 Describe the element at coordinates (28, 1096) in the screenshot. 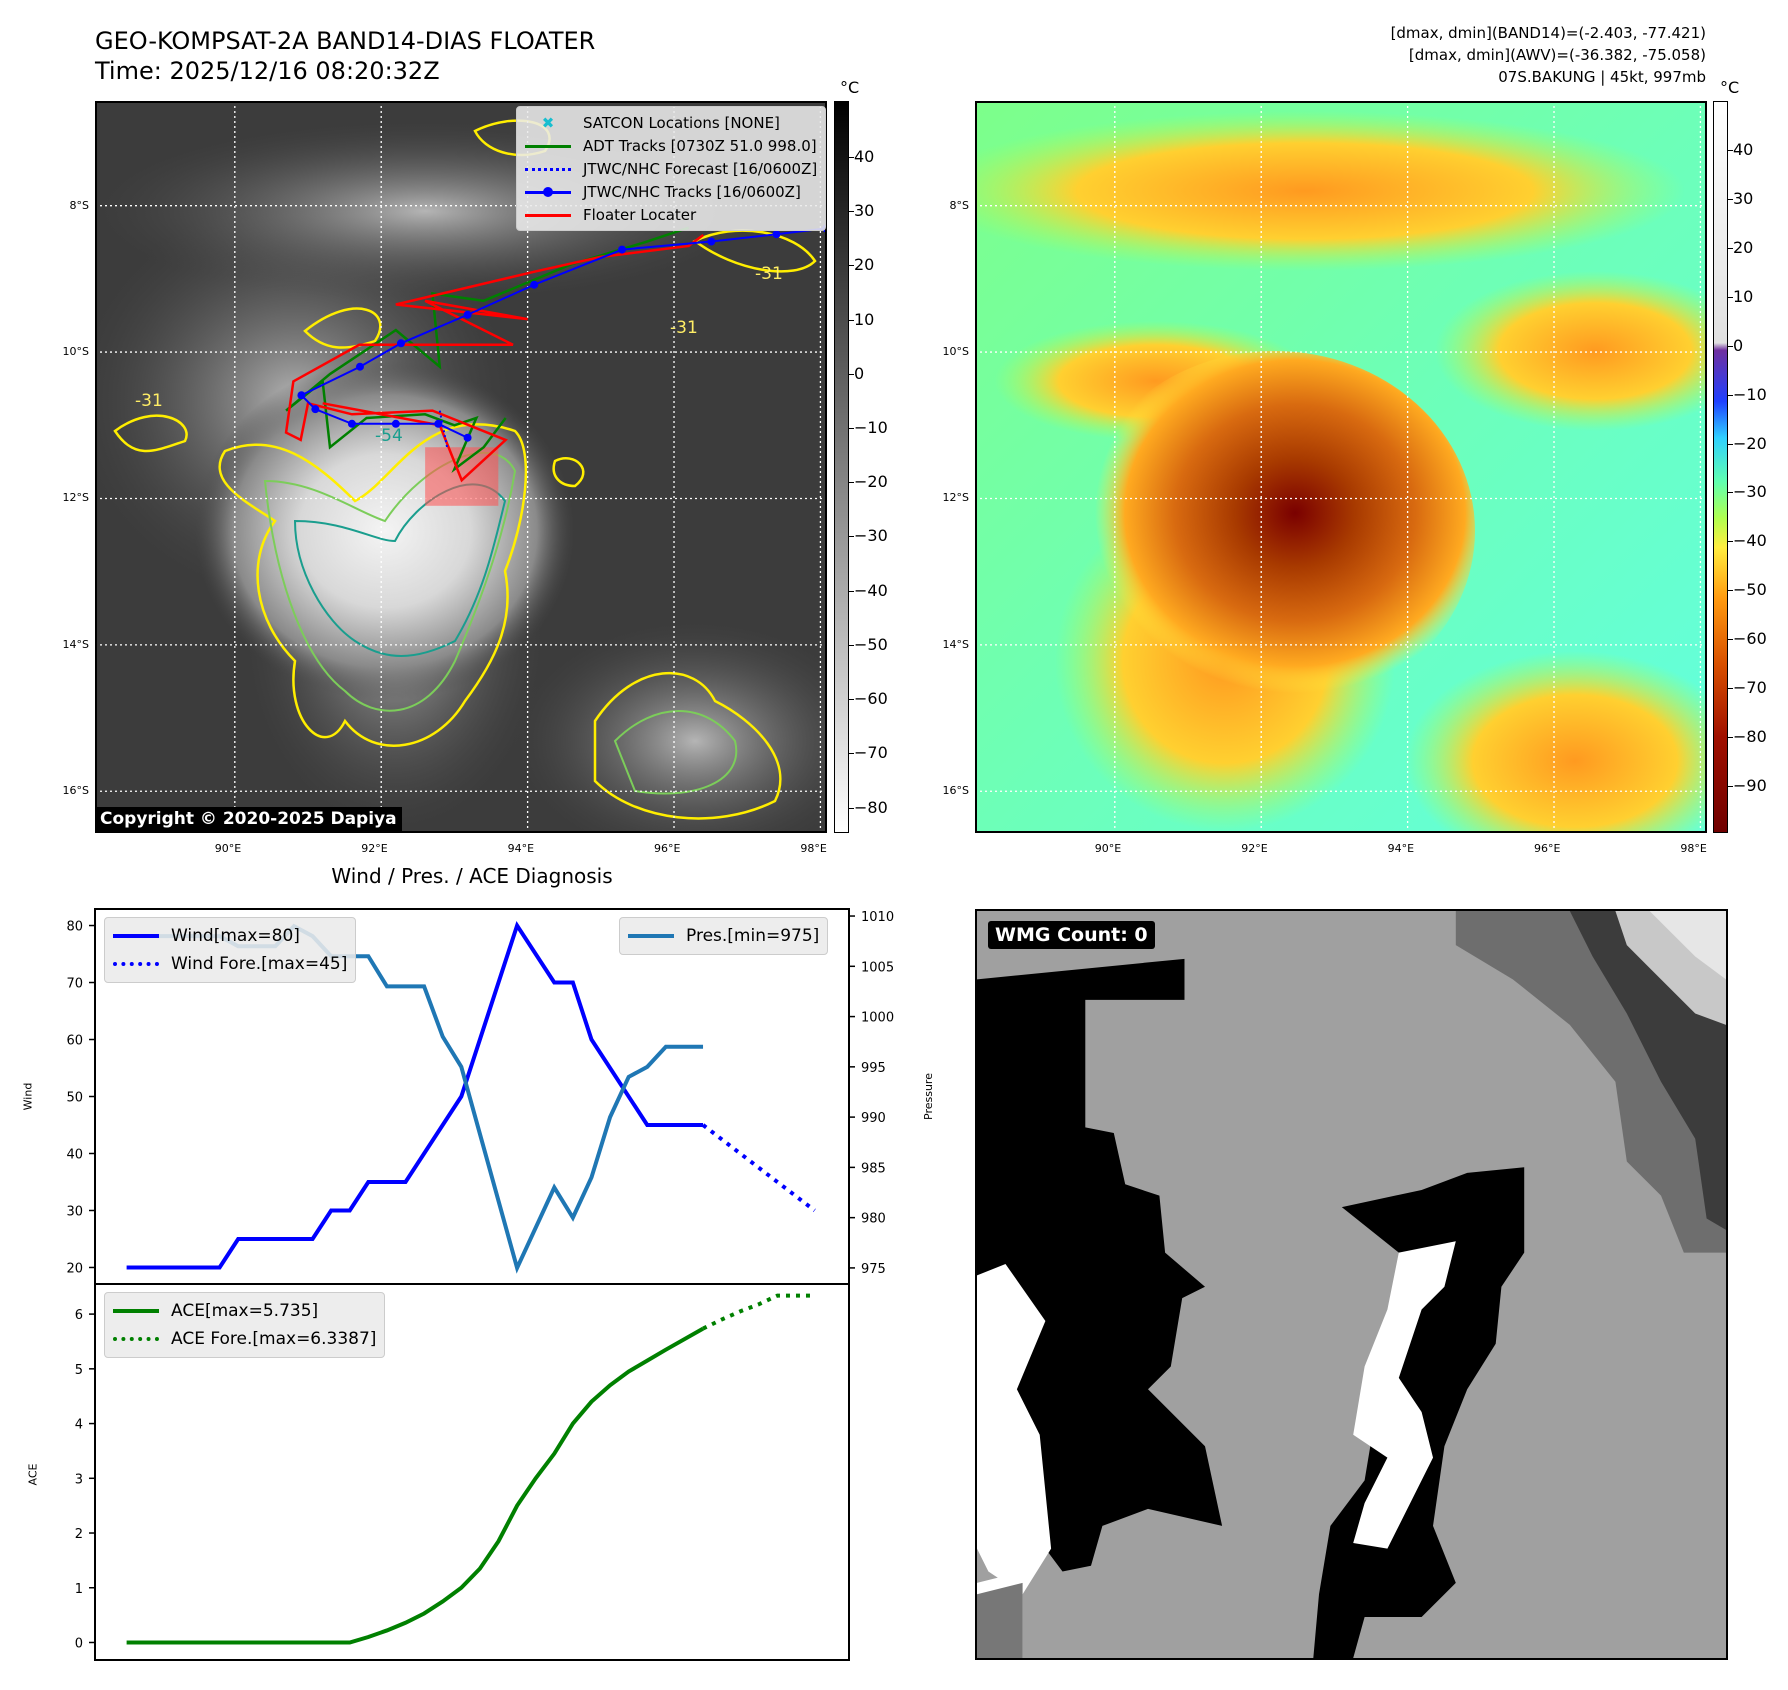

I see `wind-axis-label: Wind` at that location.